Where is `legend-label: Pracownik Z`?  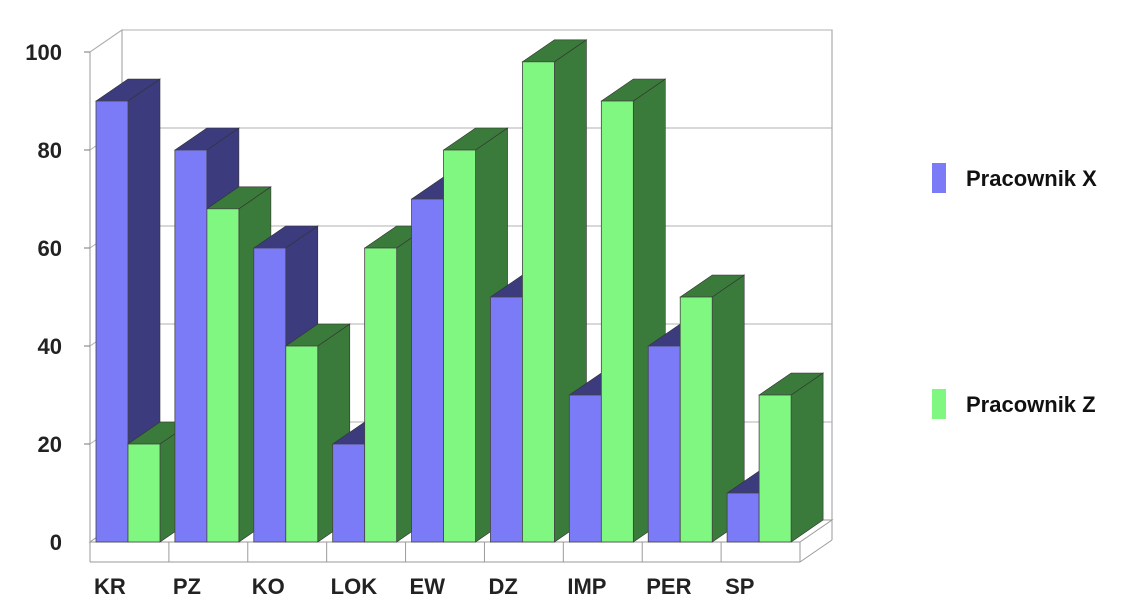 legend-label: Pracownik Z is located at coordinates (1031, 404).